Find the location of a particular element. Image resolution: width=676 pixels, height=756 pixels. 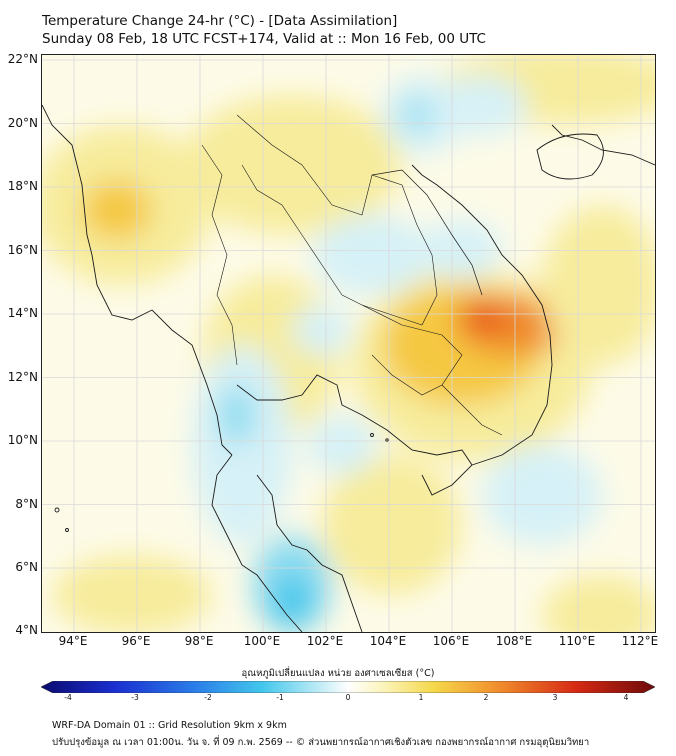

lat-tick: 16°N is located at coordinates (22, 250).